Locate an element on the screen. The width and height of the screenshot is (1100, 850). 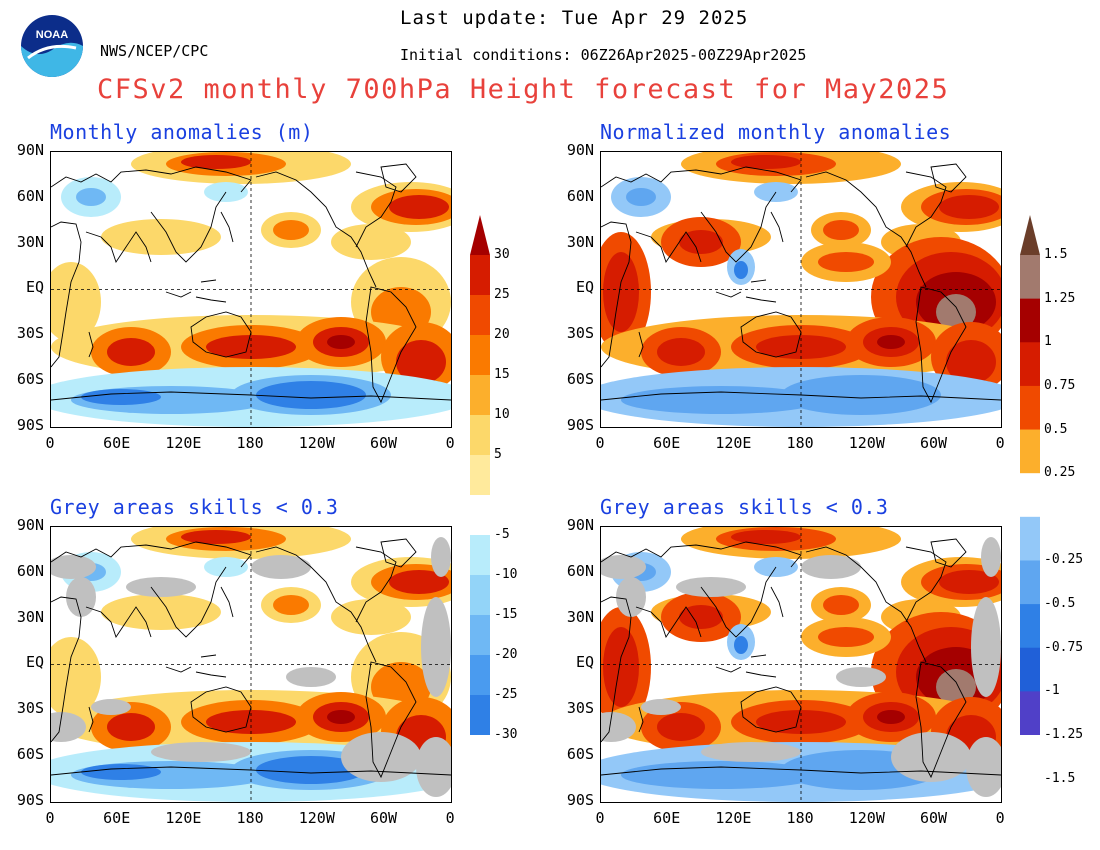
panel-title-top-left: Monthly anomalies (m) is located at coordinates (182, 132).